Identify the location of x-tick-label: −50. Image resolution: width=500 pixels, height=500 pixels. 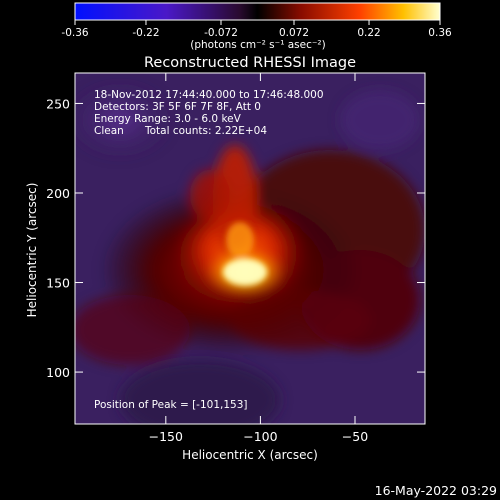
(355, 436).